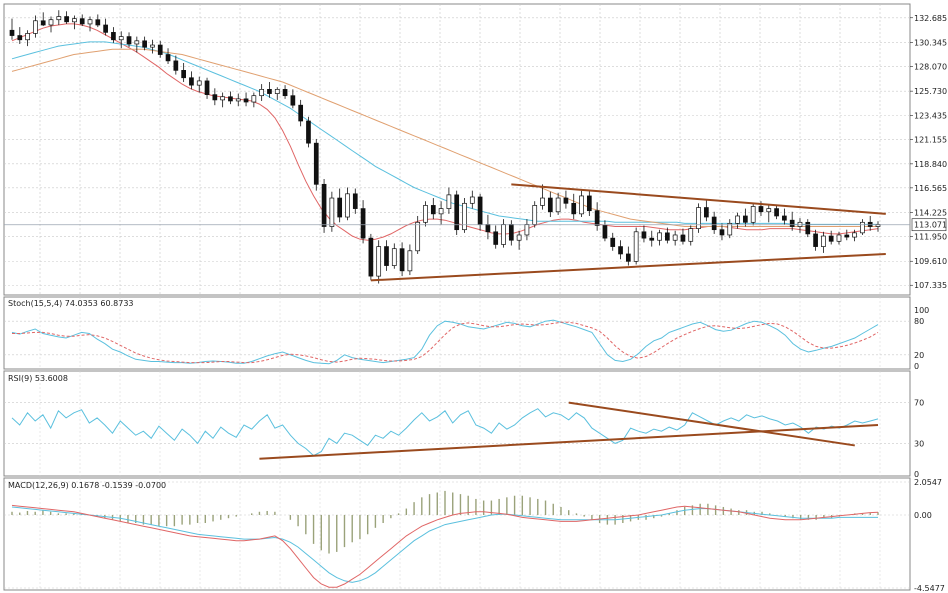 This screenshot has width=948, height=593. I want to click on rsi-axis-labels: 70 30 0, so click(919, 439).